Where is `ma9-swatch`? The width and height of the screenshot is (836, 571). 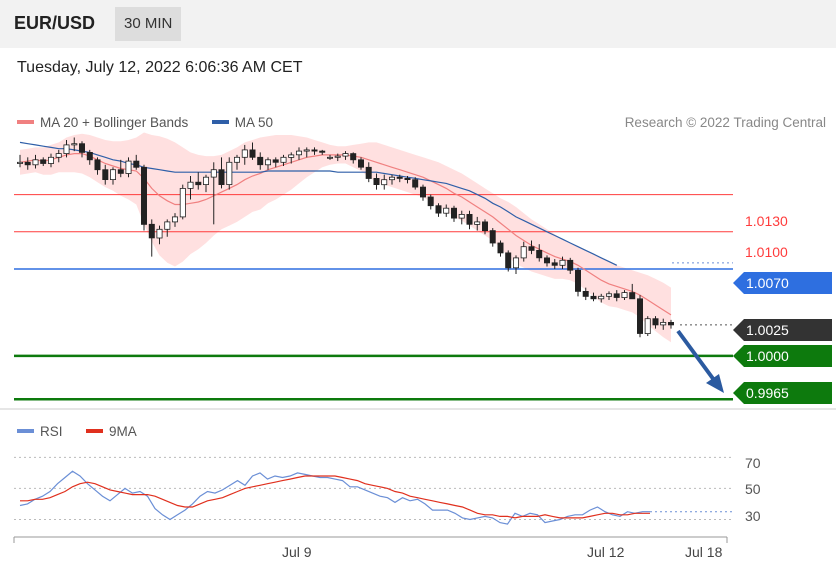 ma9-swatch is located at coordinates (95, 431).